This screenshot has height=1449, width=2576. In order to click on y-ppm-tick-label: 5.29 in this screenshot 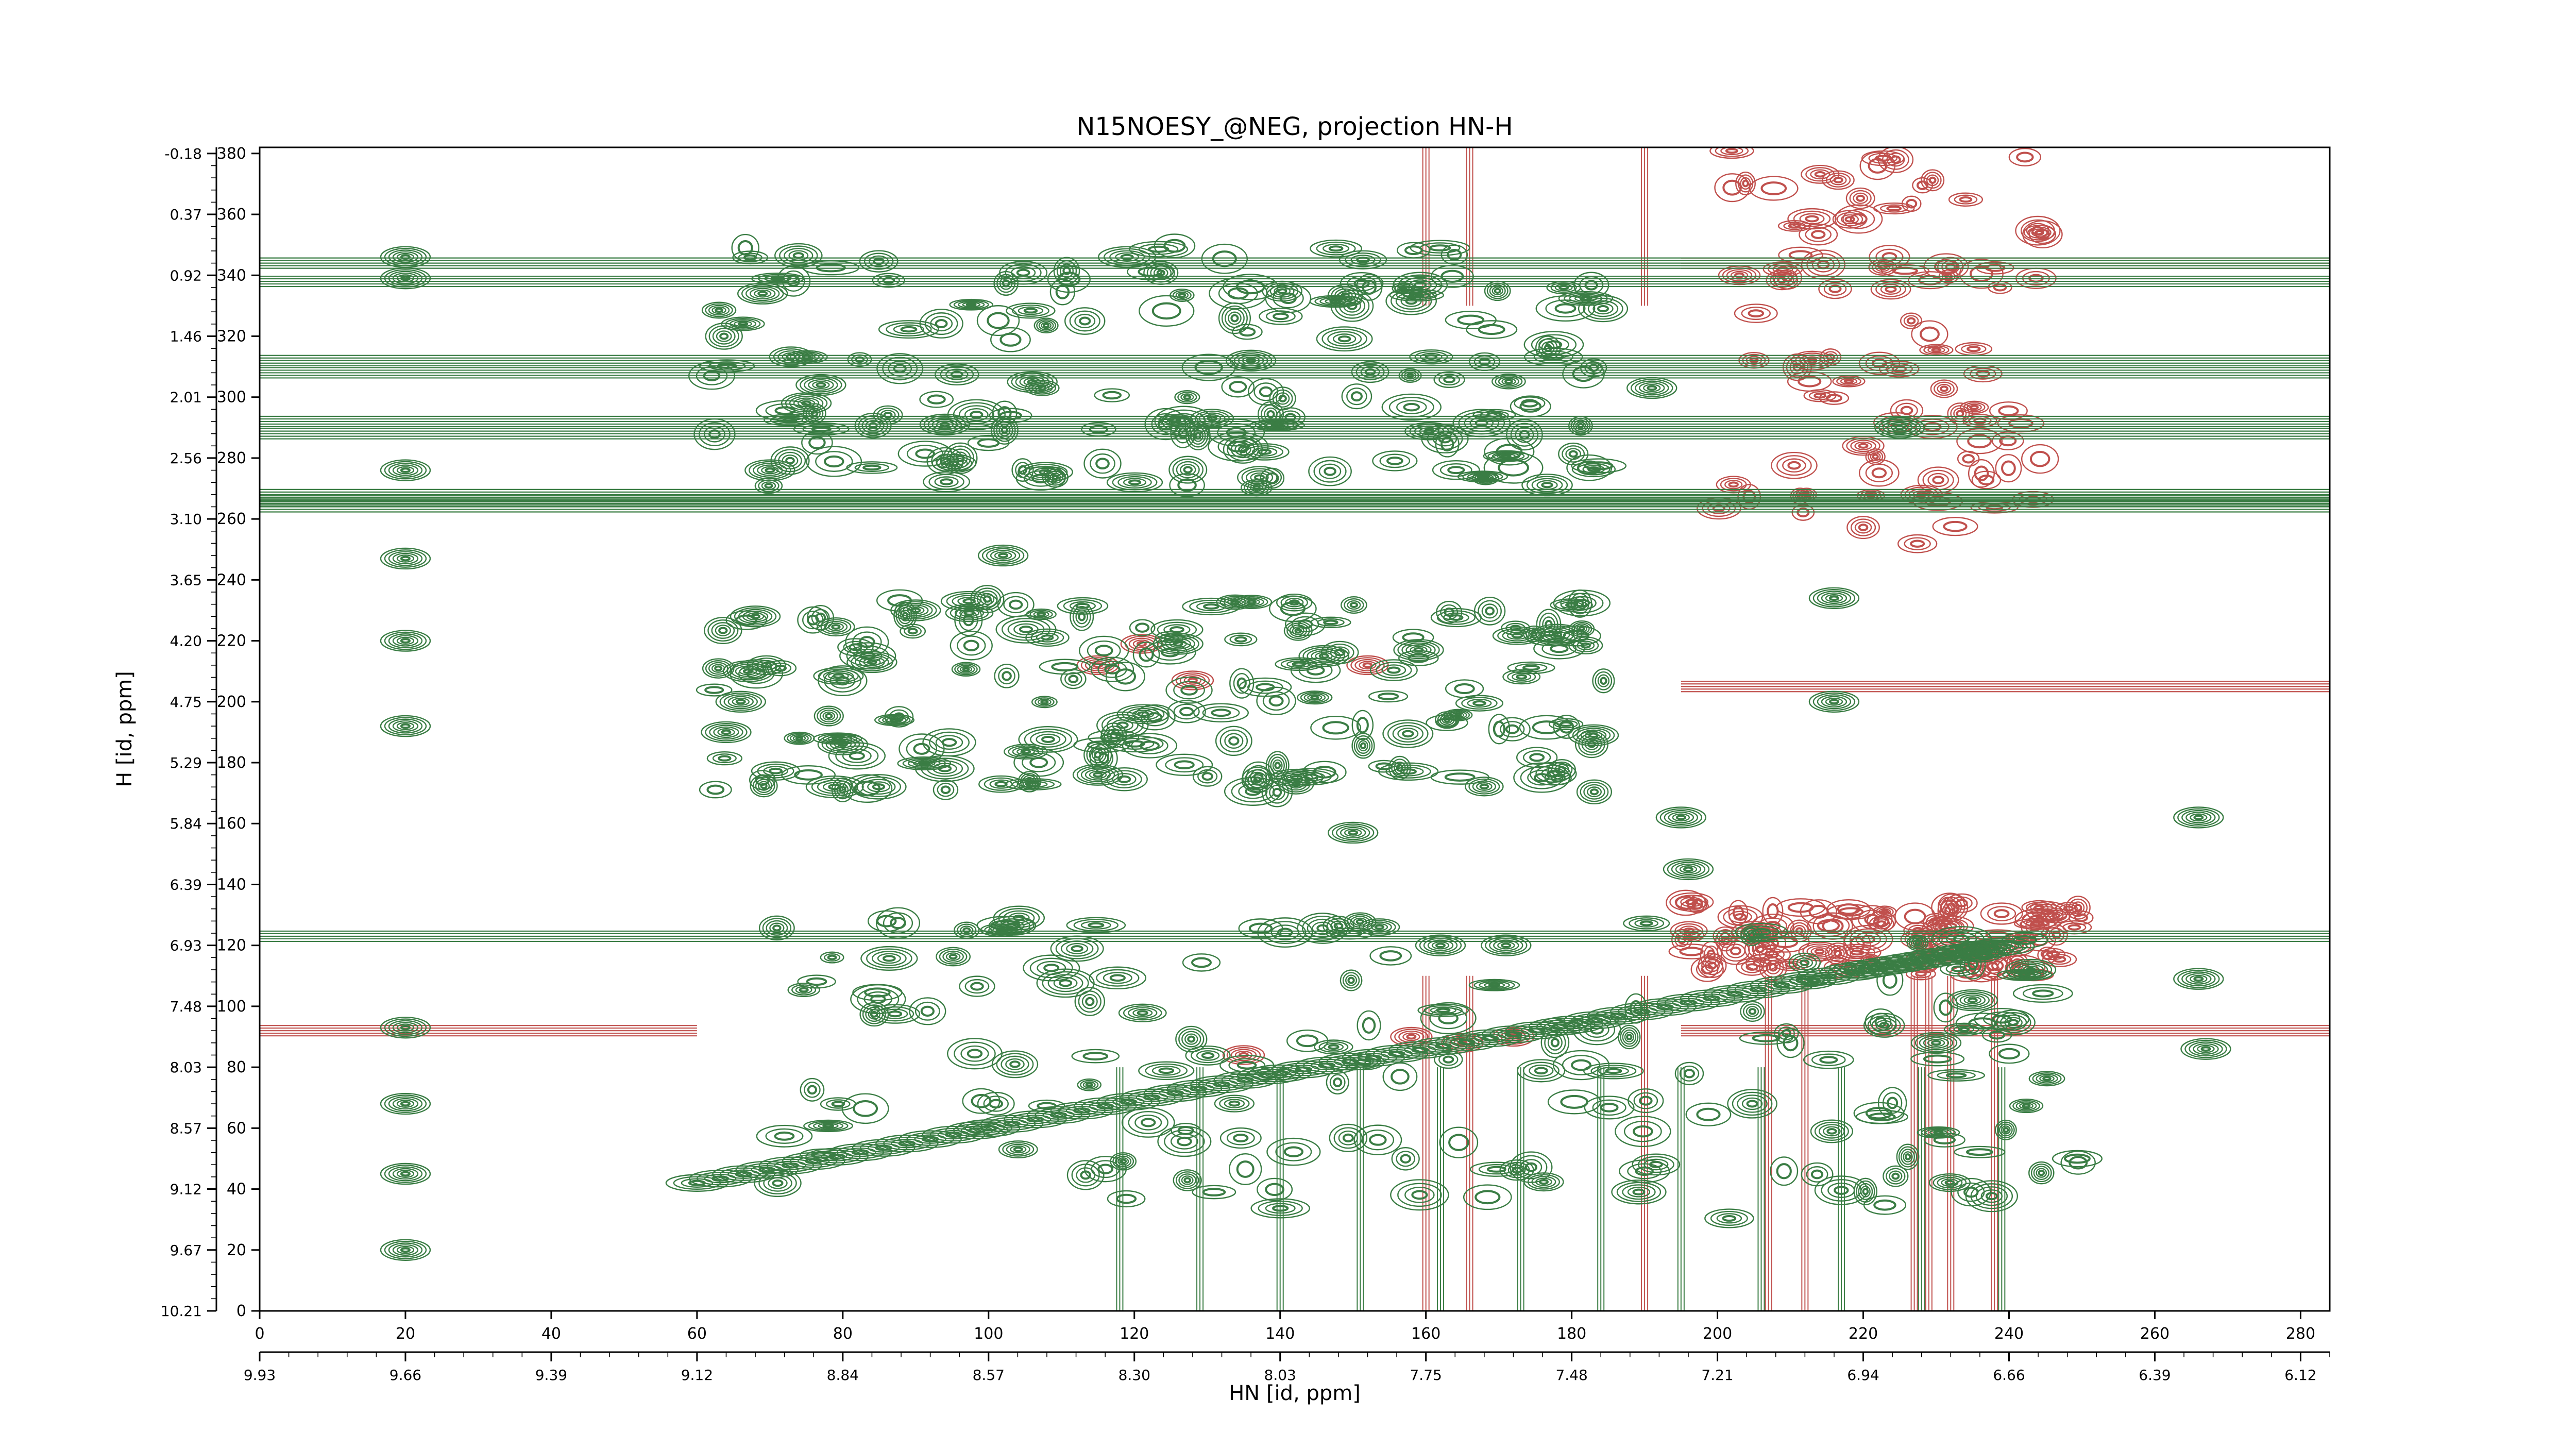, I will do `click(186, 762)`.